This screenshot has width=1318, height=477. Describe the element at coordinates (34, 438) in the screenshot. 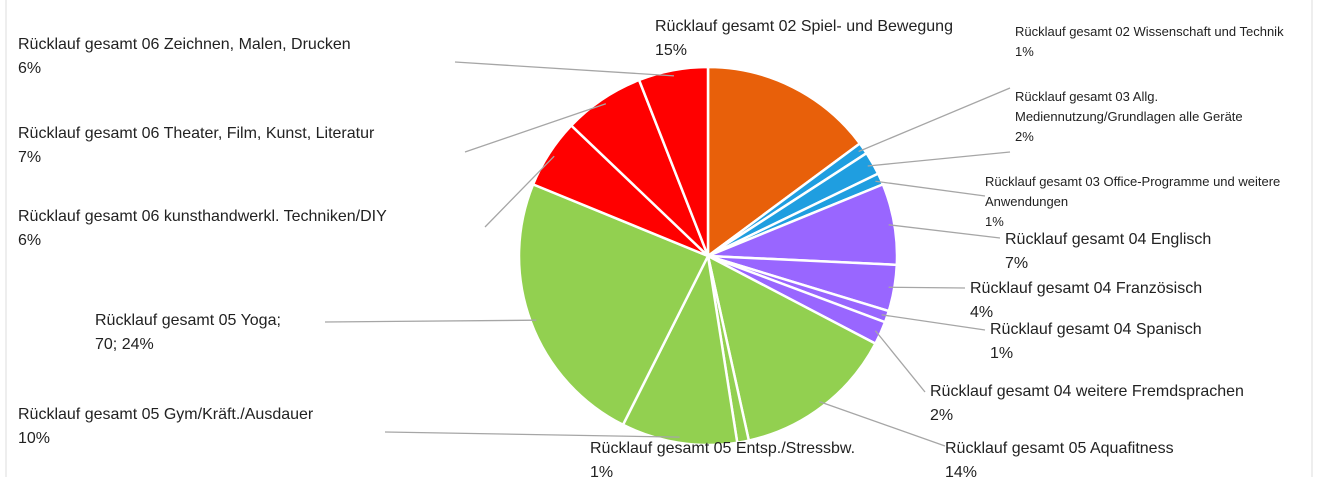

I see `label-text: 10%` at that location.